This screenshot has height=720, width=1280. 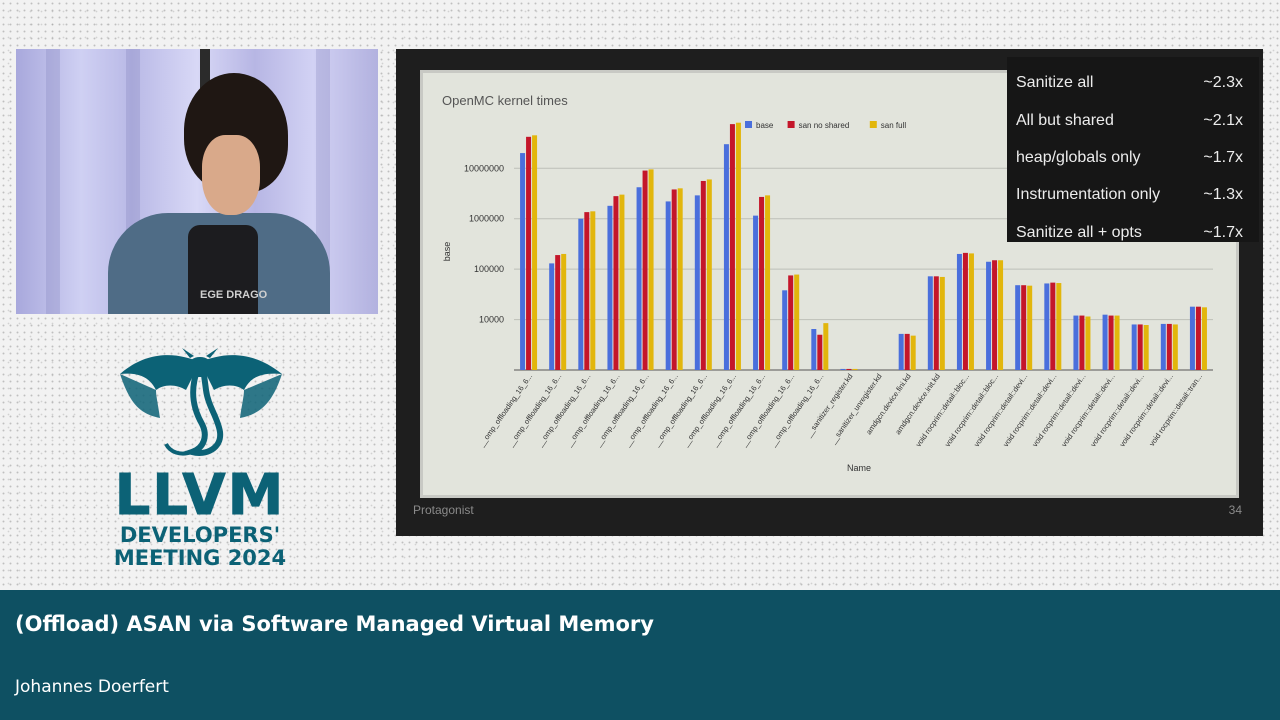 What do you see at coordinates (489, 269) in the screenshot?
I see `y-tick-label: 100000` at bounding box center [489, 269].